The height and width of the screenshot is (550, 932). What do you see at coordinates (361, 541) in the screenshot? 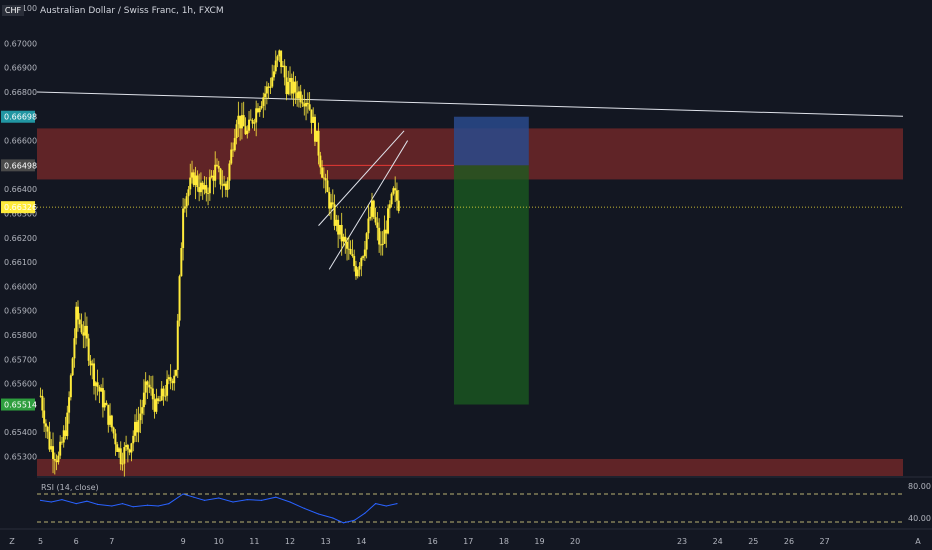
I see `time-axis-label: 14` at bounding box center [361, 541].